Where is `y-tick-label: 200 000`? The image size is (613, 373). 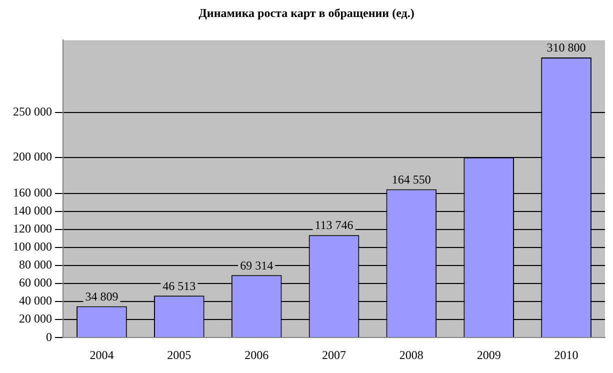 y-tick-label: 200 000 is located at coordinates (32, 157).